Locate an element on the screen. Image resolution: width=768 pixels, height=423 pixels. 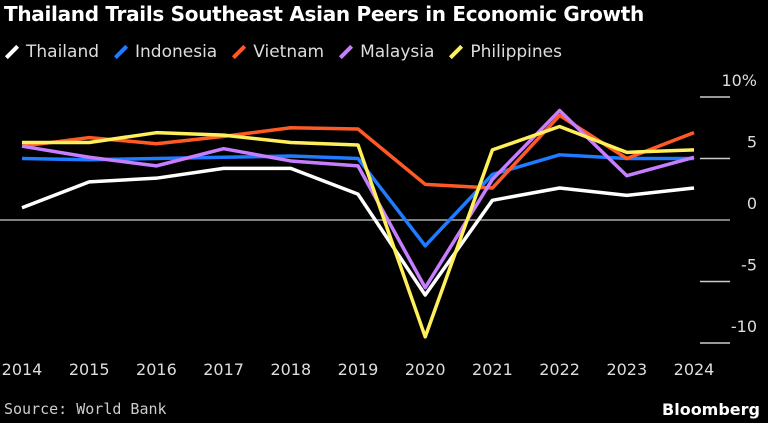
x-tick-label: 2016 is located at coordinates (156, 369).